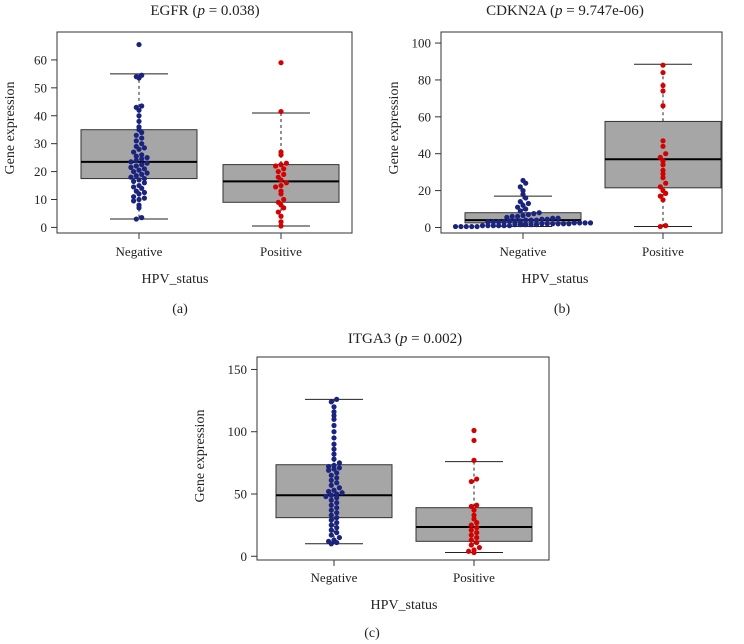  Describe the element at coordinates (565, 11) in the screenshot. I see `panel-b-title: CDKN2A (p = 9.747e-06)` at that location.